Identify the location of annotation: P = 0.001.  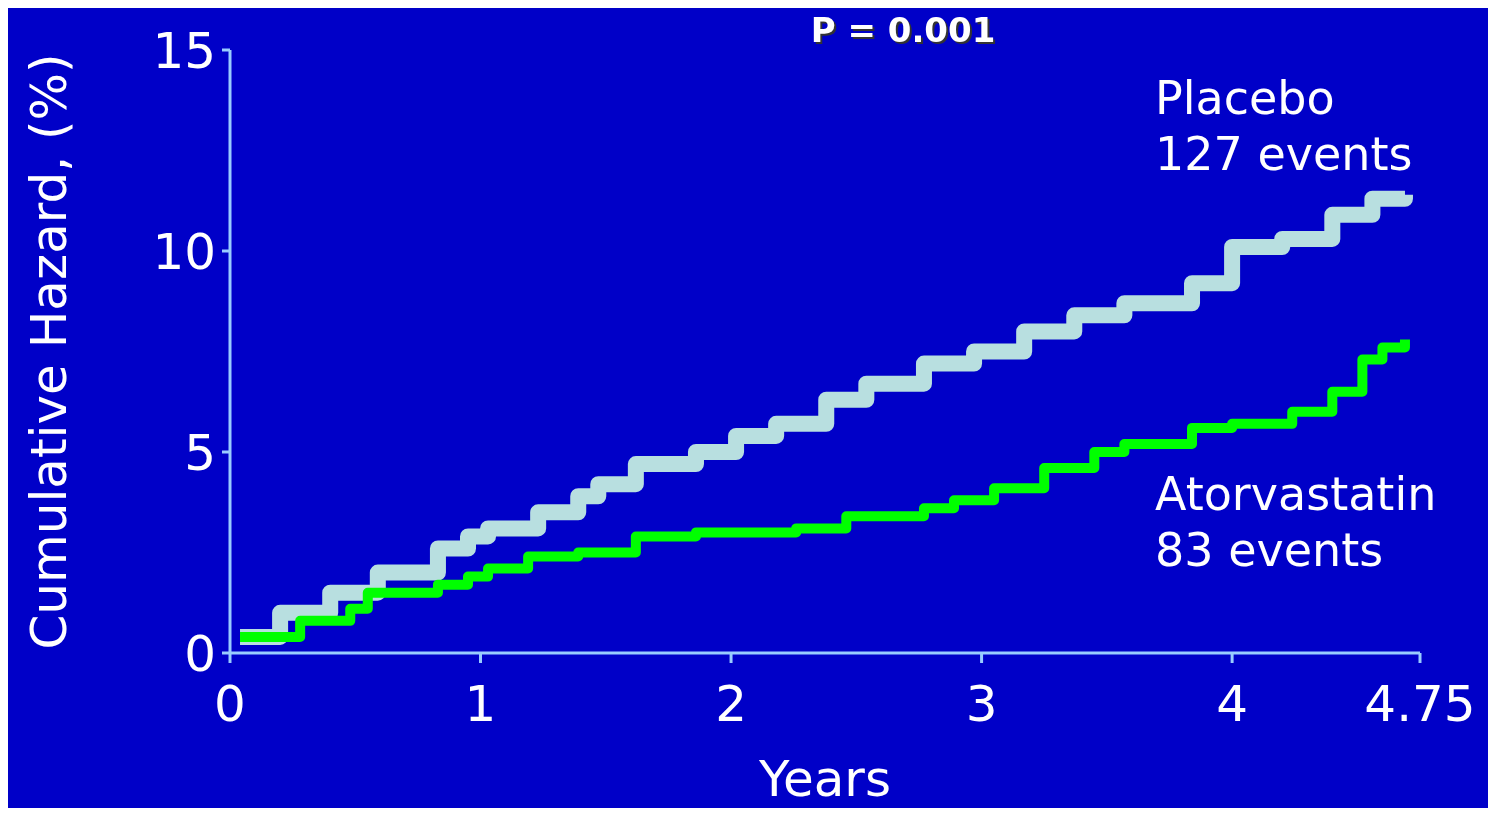
(903, 30).